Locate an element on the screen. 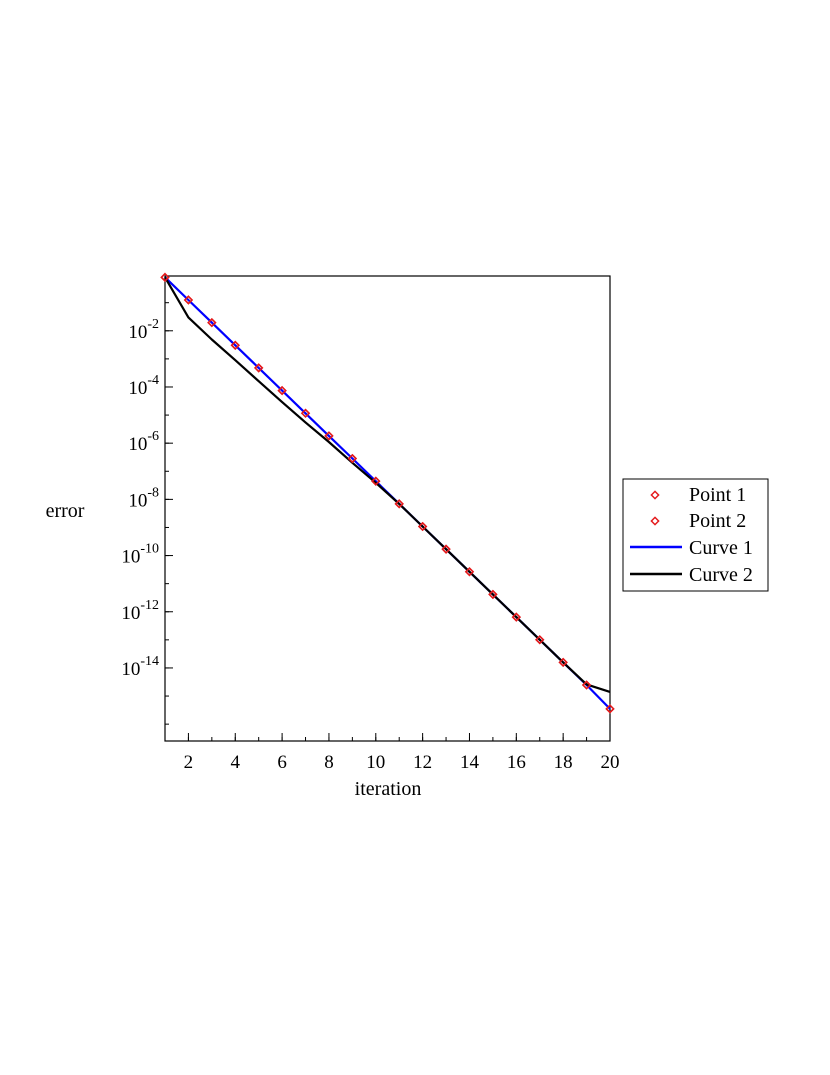  x-tick-label: 10 is located at coordinates (375, 762).